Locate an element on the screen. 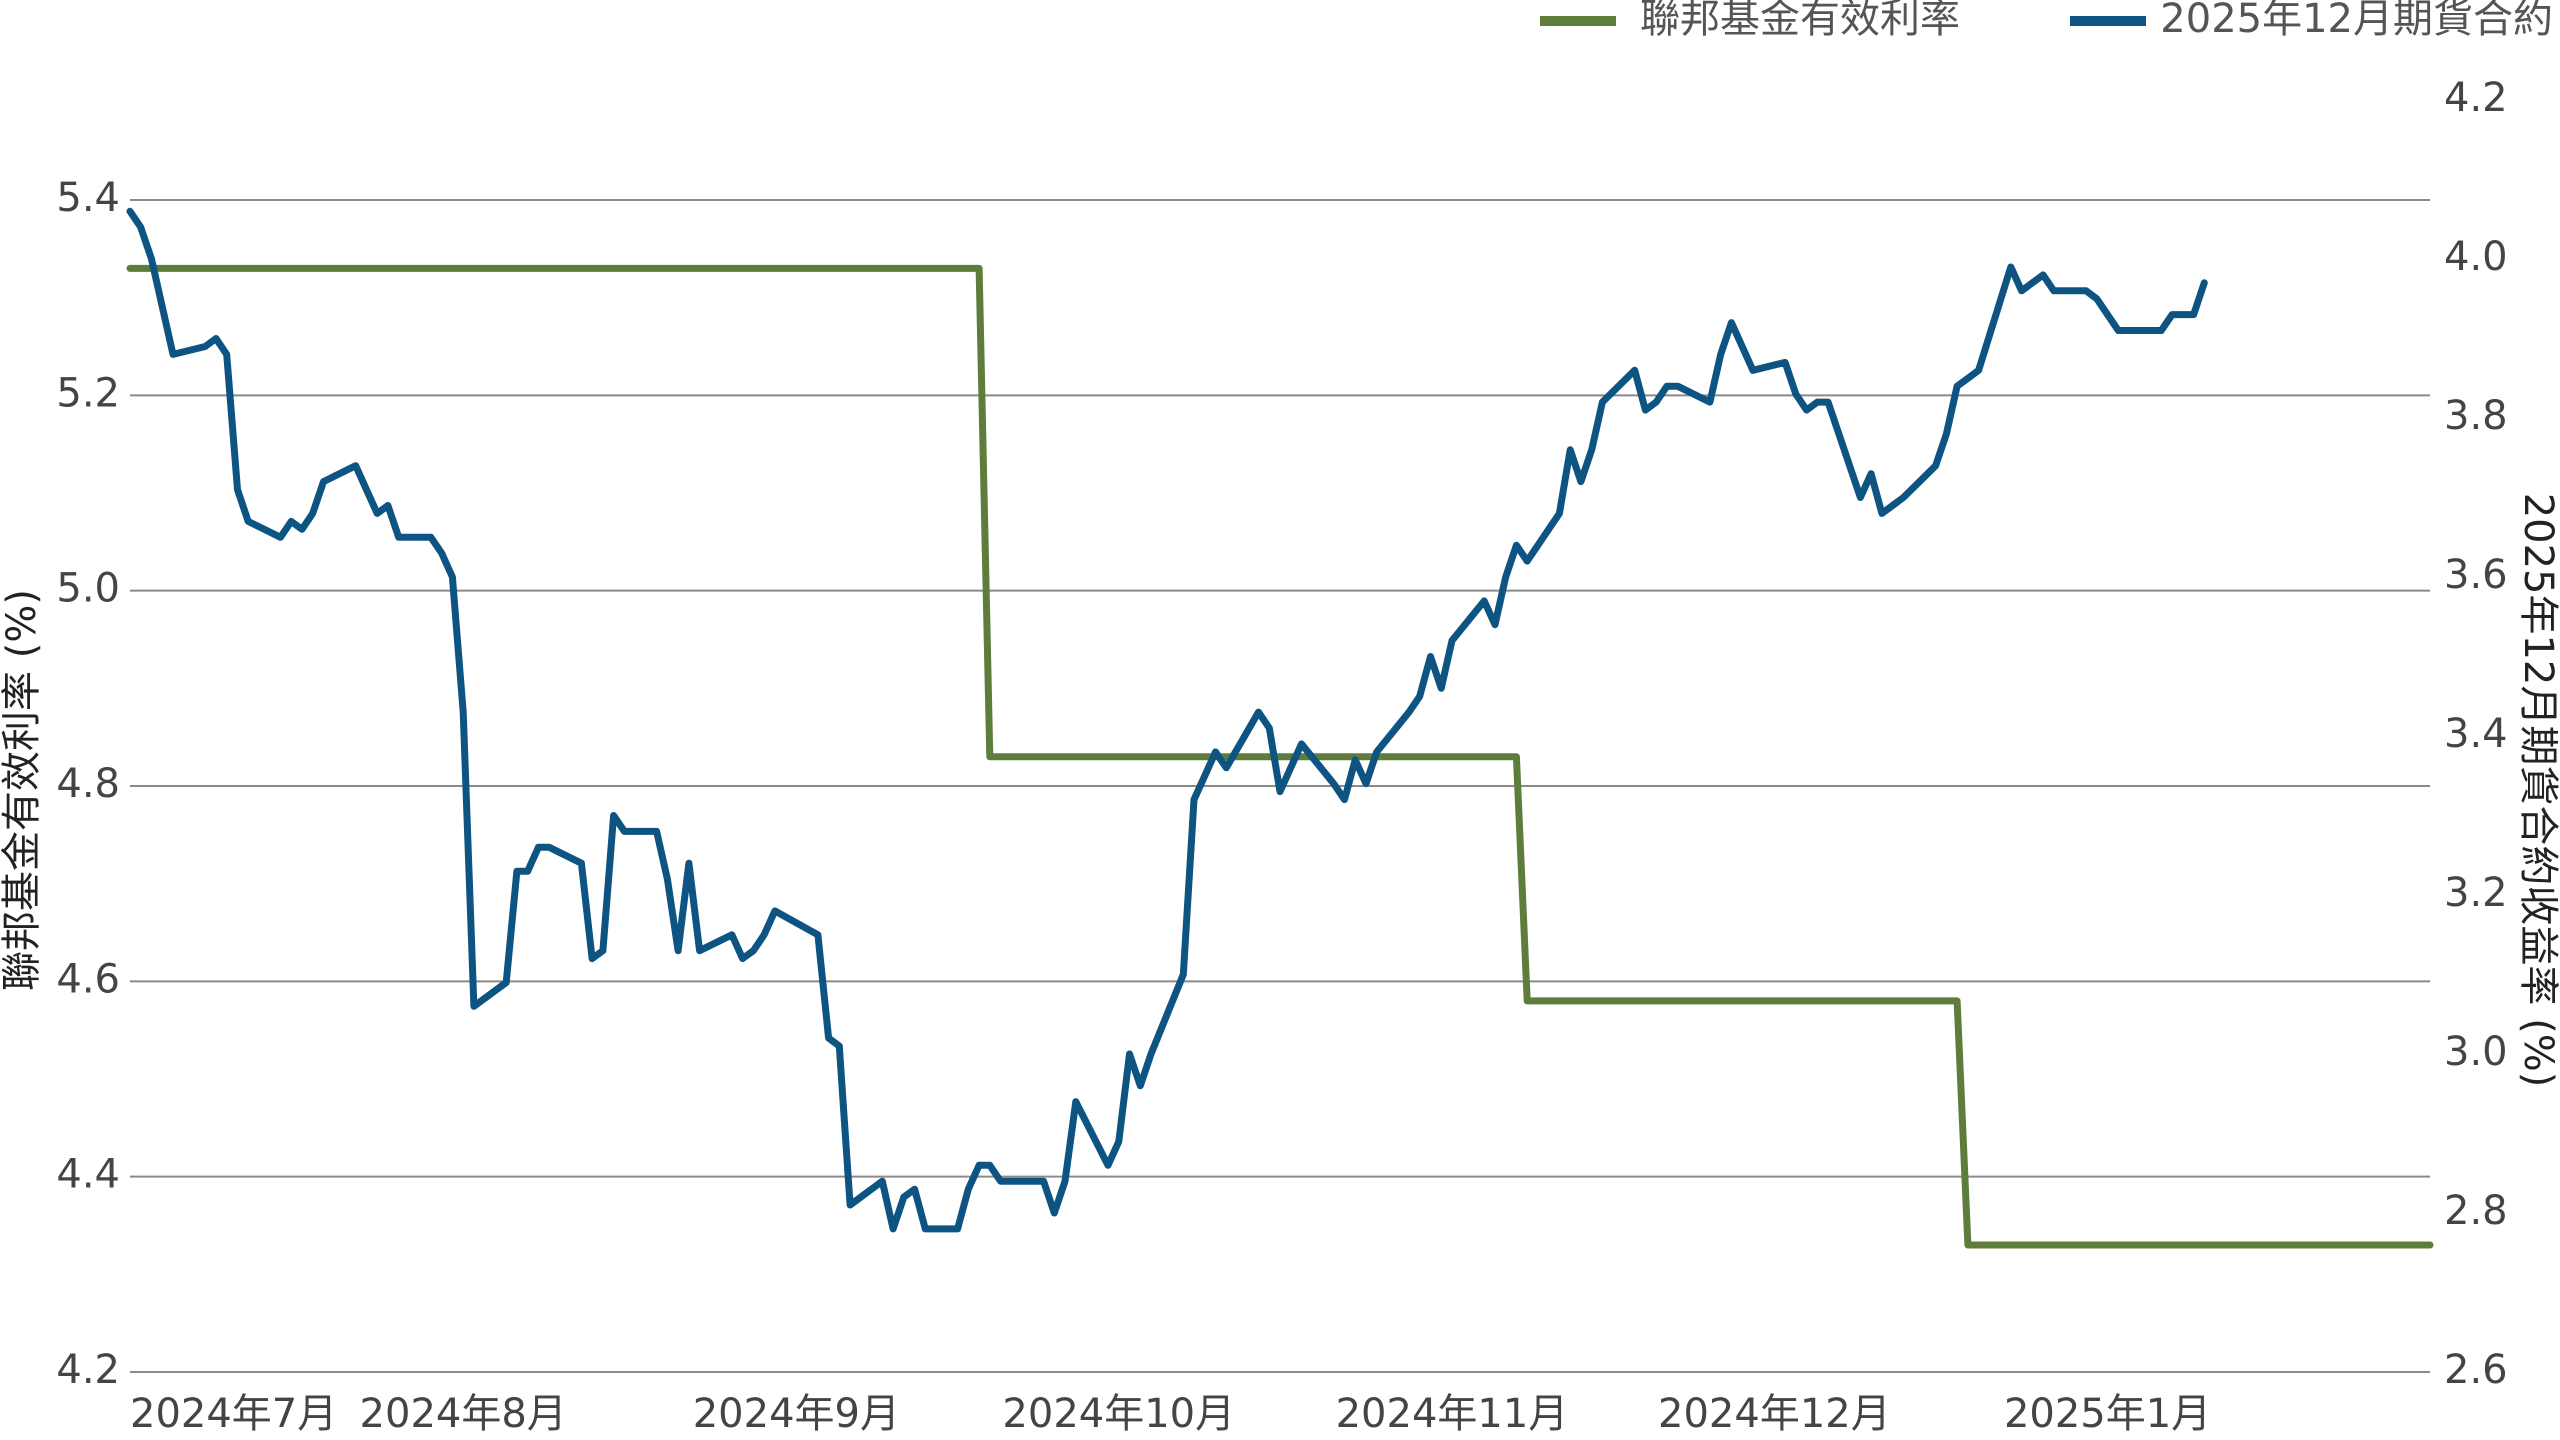  left-axis-title: 聯邦基金有效利率 (%) is located at coordinates (22, 790).